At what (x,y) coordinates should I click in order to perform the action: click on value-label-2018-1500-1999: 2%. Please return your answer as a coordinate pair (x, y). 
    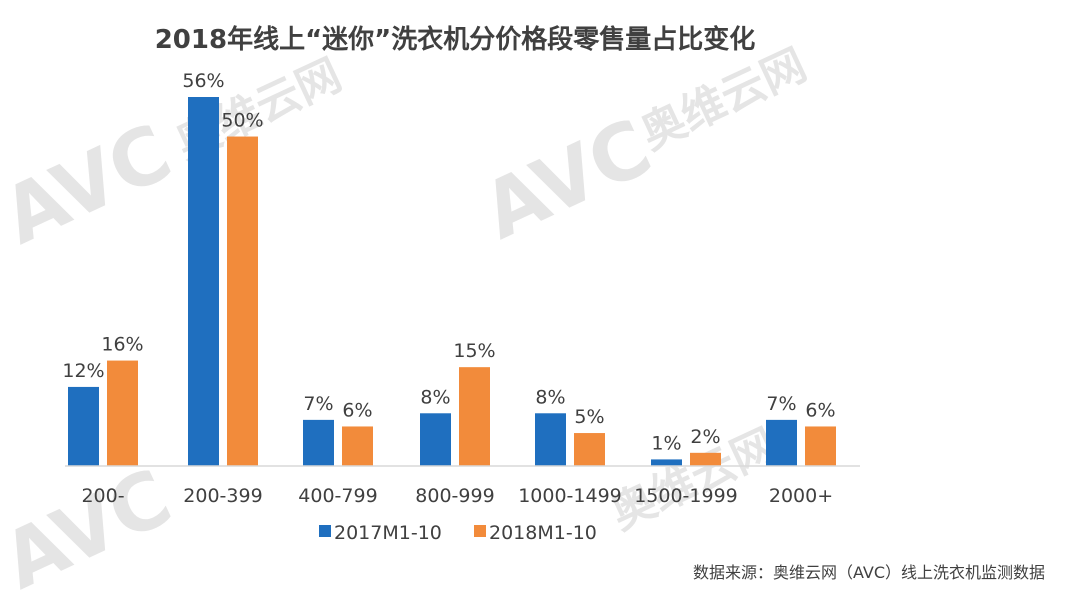
    Looking at the image, I should click on (705, 437).